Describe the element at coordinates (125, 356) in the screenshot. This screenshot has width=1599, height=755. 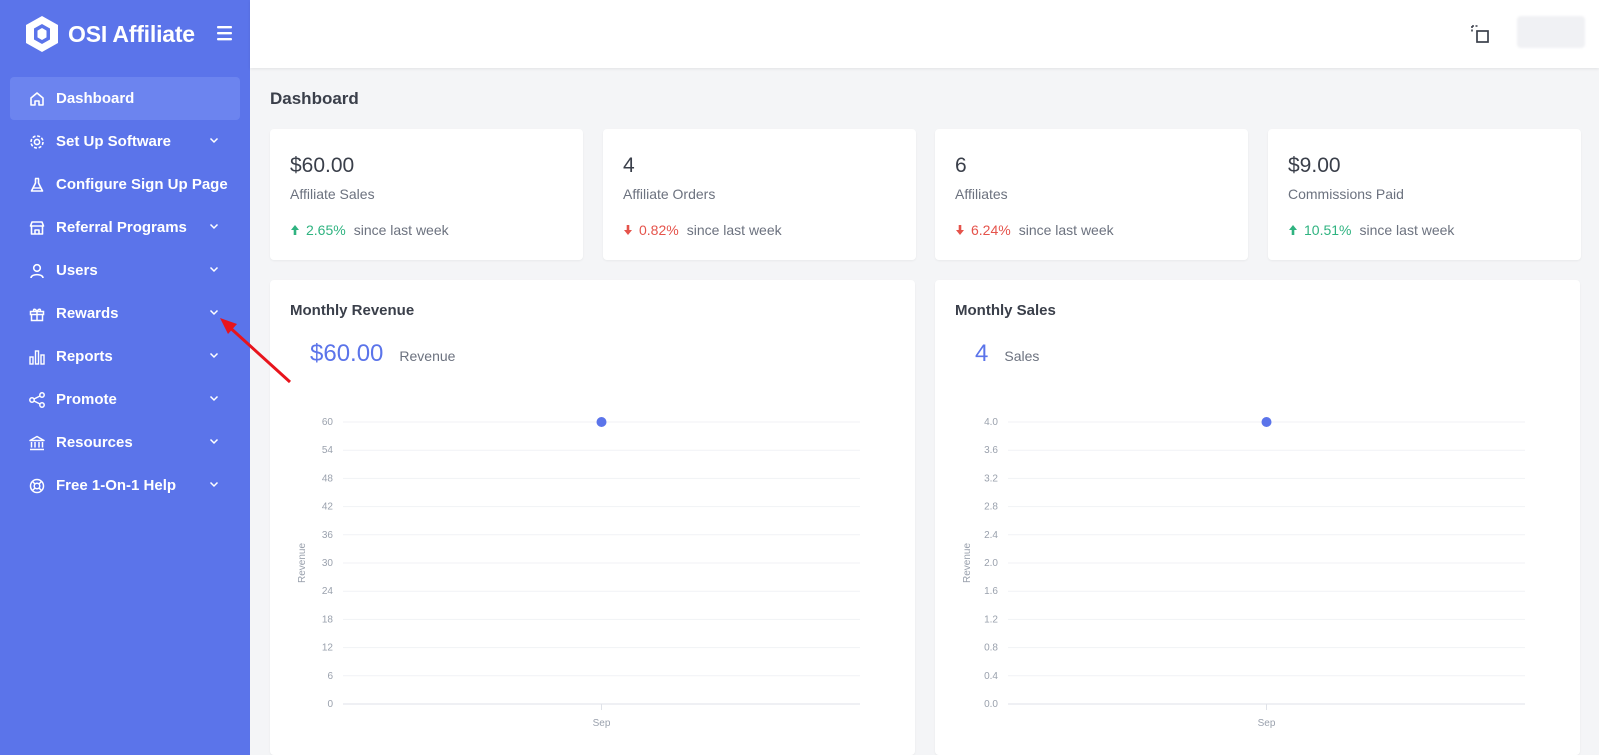
I see `sidebar-item-reports: Reports` at that location.